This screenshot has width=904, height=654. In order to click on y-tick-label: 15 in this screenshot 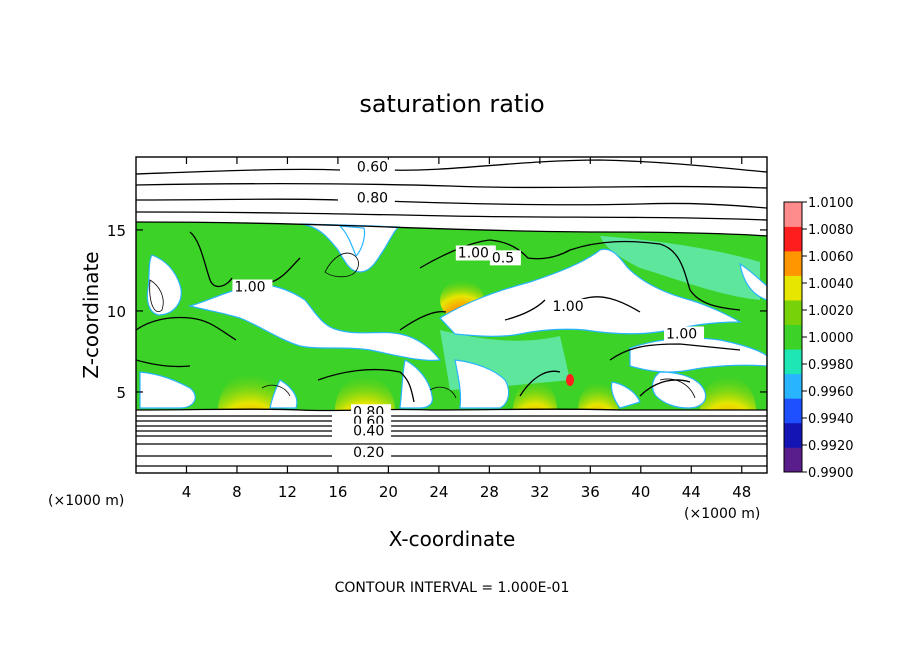, I will do `click(116, 231)`.